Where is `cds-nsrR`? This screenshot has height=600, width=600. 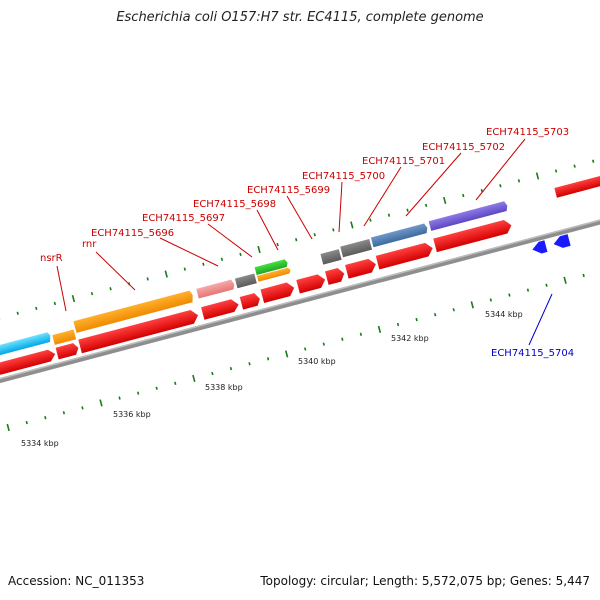 cds-nsrR is located at coordinates (67, 351).